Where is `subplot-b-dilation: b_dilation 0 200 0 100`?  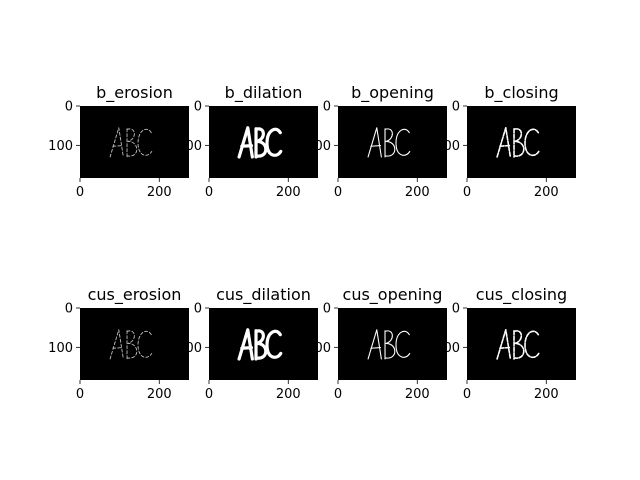
subplot-b-dilation: b_dilation 0 200 0 100 is located at coordinates (247, 141).